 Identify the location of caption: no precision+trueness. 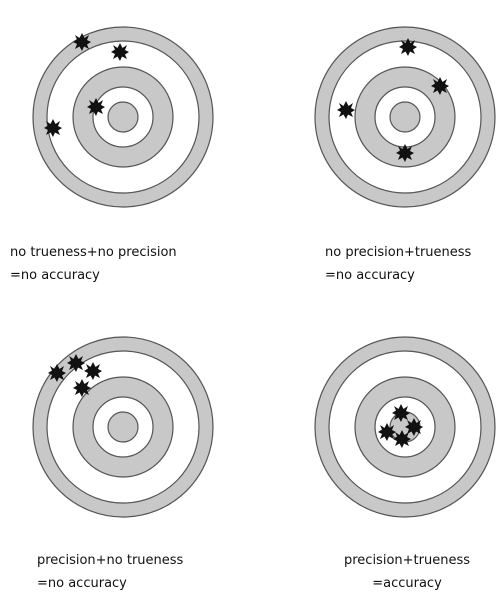
(398, 252).